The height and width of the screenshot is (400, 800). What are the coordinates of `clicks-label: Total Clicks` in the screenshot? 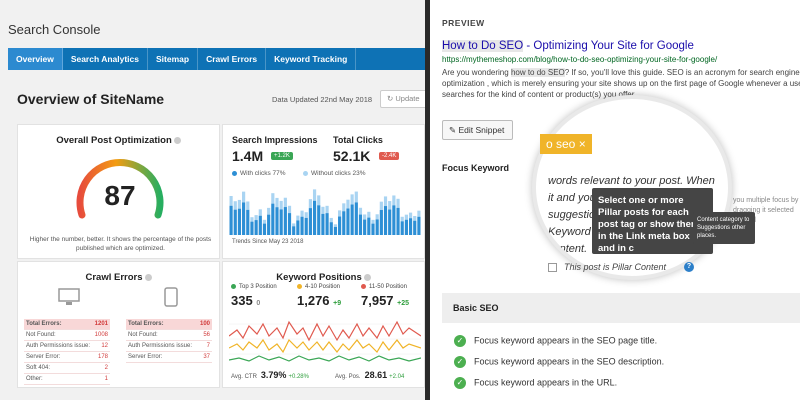 It's located at (358, 140).